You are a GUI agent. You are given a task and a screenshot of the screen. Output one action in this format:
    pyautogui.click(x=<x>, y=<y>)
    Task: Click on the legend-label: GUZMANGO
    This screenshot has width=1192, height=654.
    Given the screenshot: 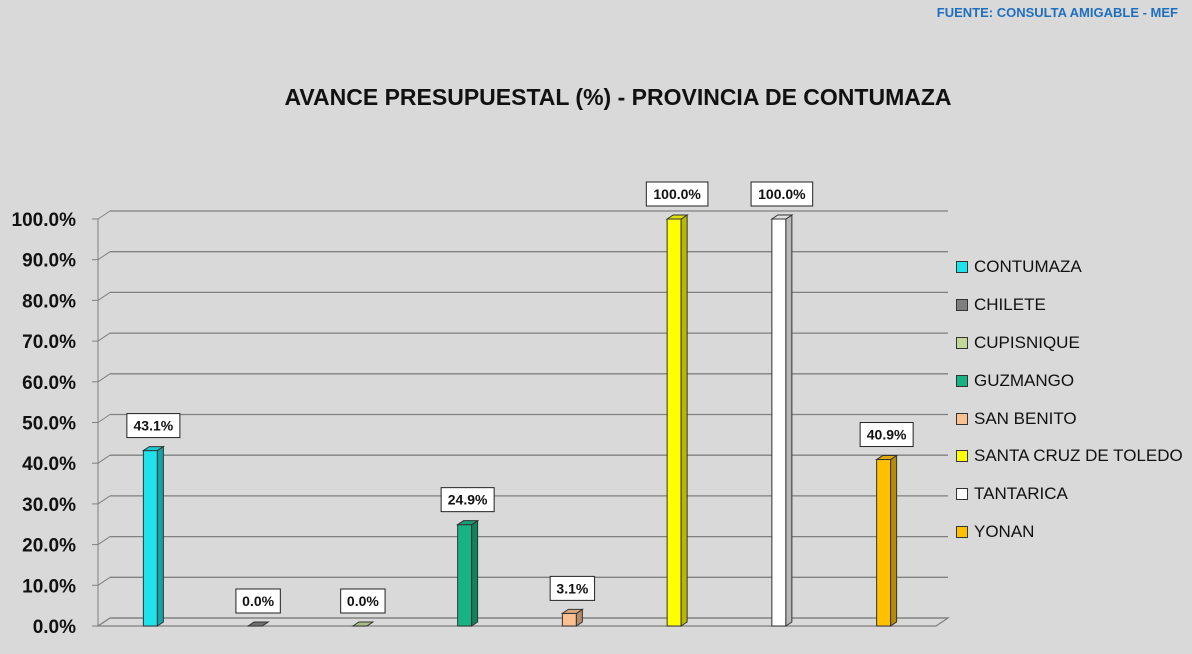 What is the action you would take?
    pyautogui.click(x=1024, y=380)
    